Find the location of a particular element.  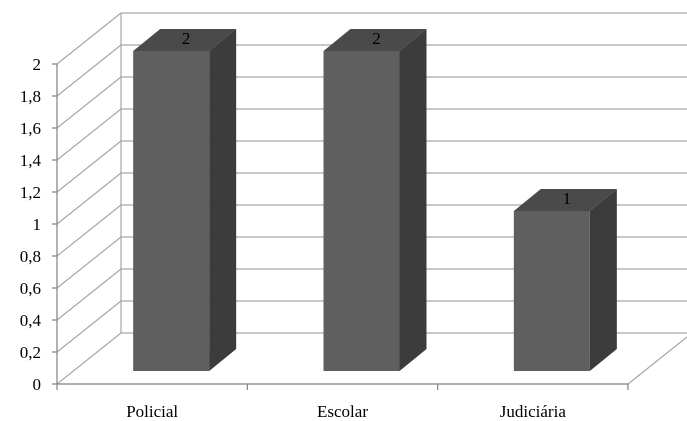

y-tick-label: 1,8 is located at coordinates (30, 96).